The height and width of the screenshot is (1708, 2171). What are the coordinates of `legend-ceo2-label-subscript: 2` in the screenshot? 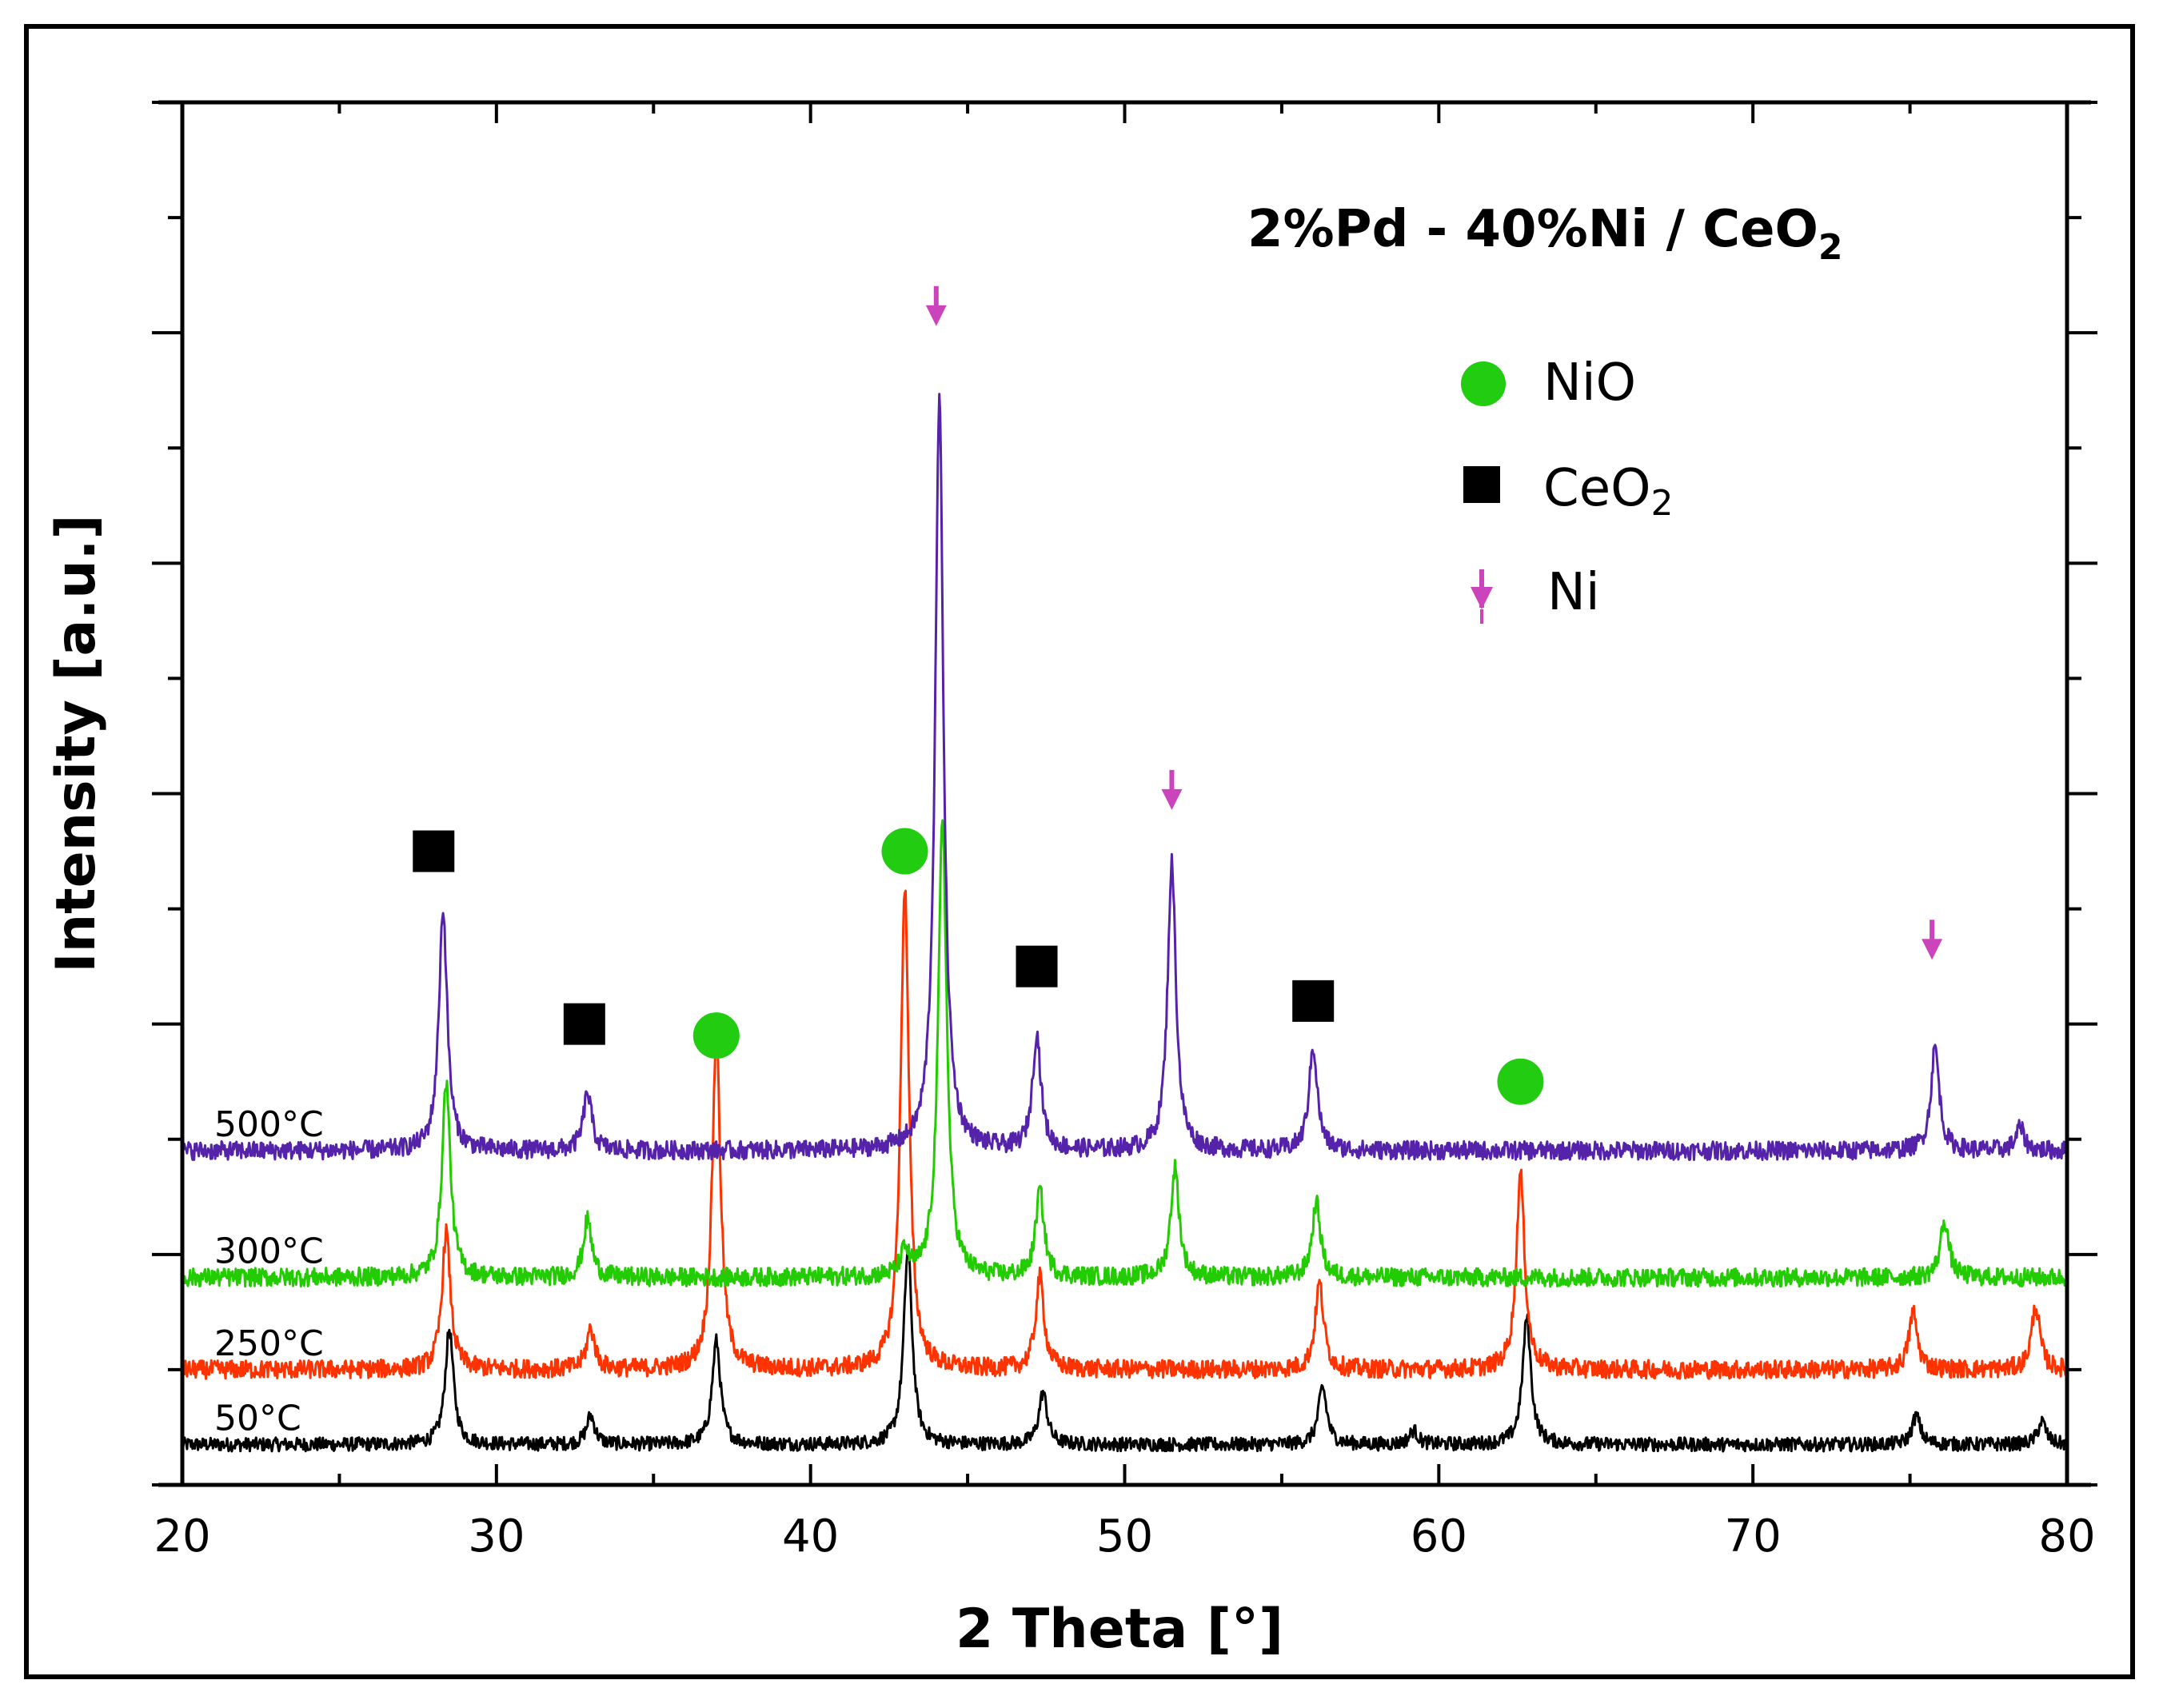 It's located at (1662, 504).